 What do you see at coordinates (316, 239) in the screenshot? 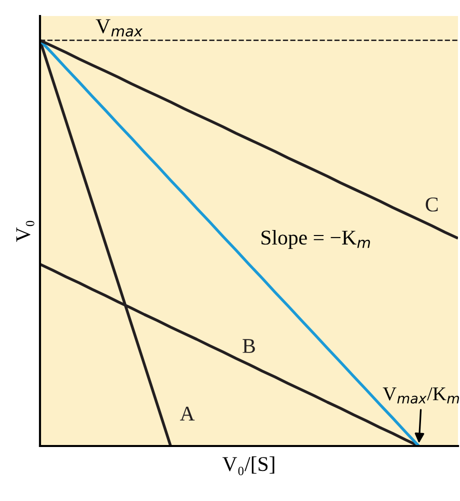
I see `annotation: Slope = −K$_{m}$` at bounding box center [316, 239].